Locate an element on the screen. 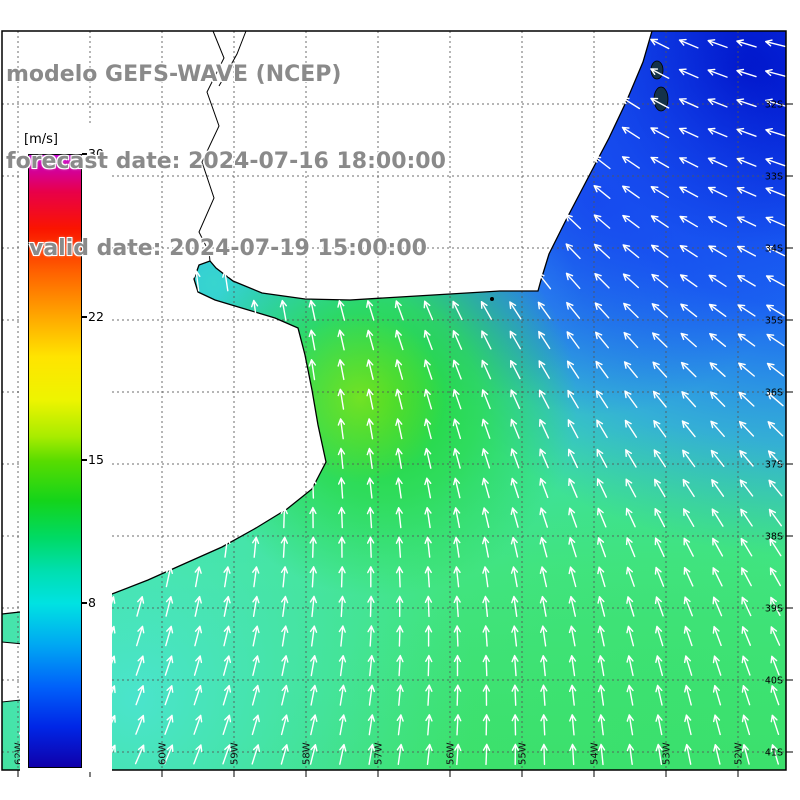 This screenshot has height=800, width=800. lat-label: 41S is located at coordinates (774, 753).